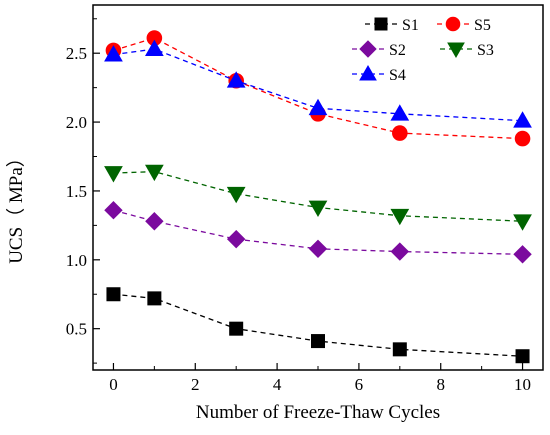 The image size is (550, 435). What do you see at coordinates (397, 50) in the screenshot?
I see `legend-label: S2` at bounding box center [397, 50].